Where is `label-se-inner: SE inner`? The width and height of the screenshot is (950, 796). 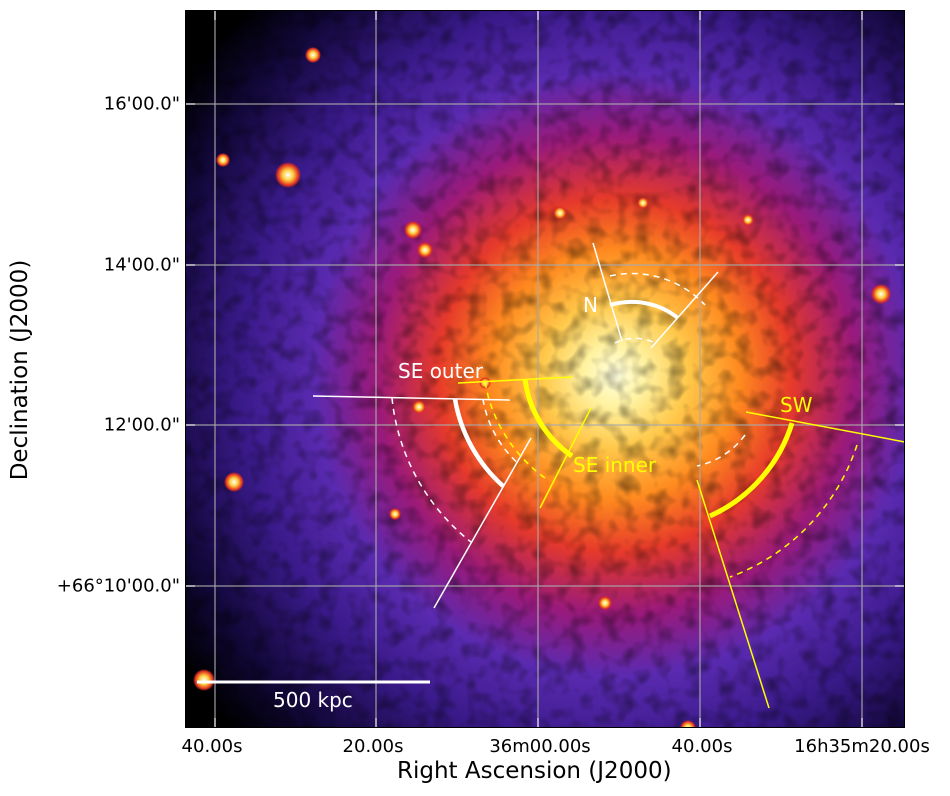 label-se-inner: SE inner is located at coordinates (615, 465).